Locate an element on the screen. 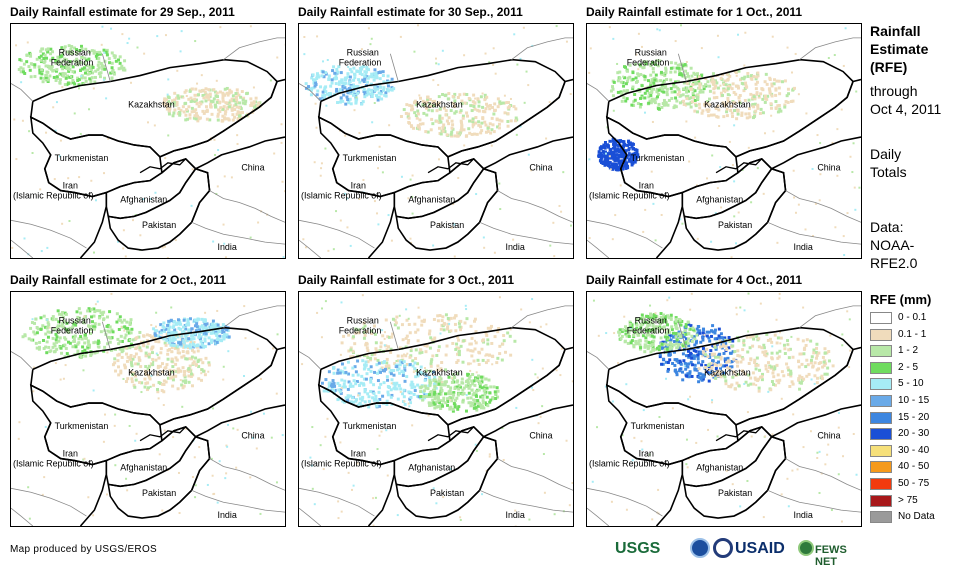  data-source-1: NOAA- is located at coordinates (892, 245).